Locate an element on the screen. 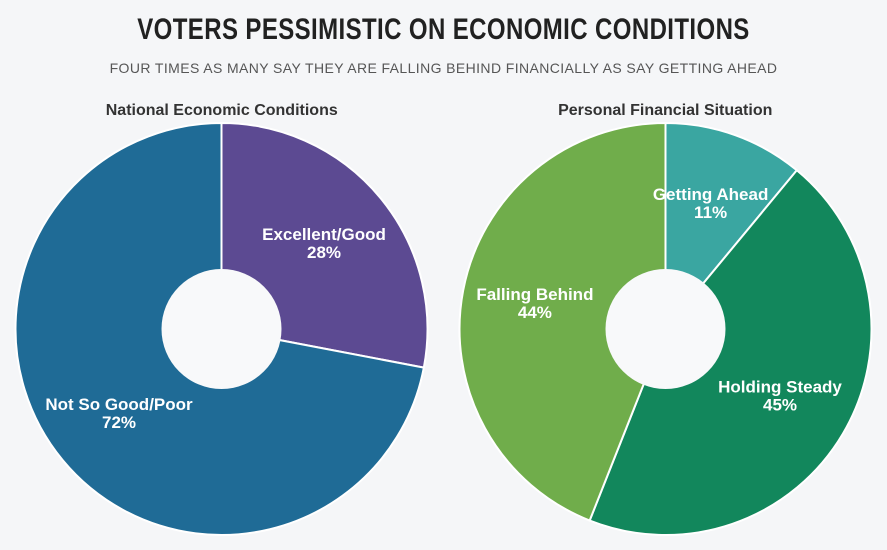 The image size is (887, 550). slice-label-excellent-good: Excellent/Good 28% is located at coordinates (324, 243).